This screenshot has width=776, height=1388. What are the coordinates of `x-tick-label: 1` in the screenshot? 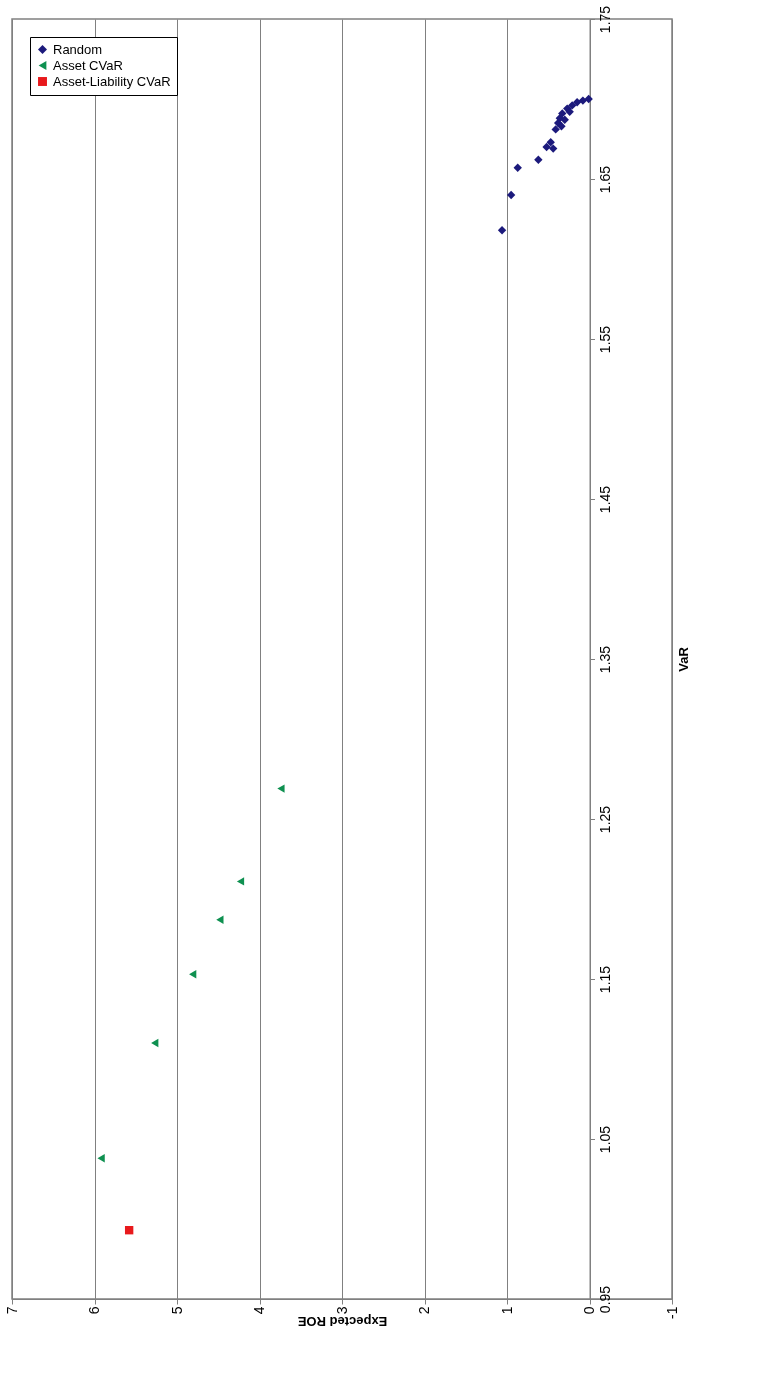 It's located at (506, 1310).